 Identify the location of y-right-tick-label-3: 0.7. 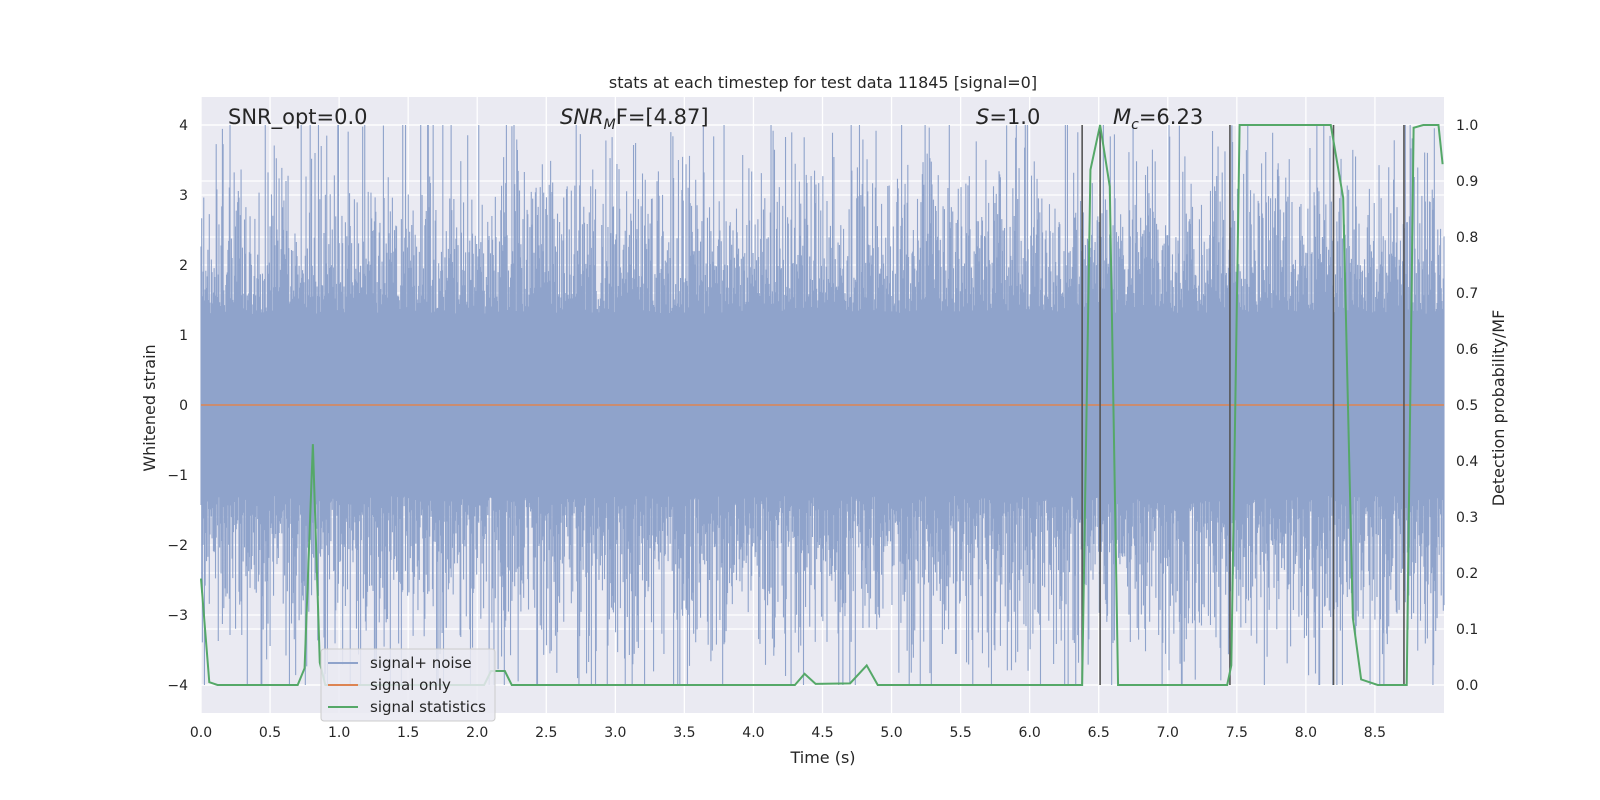
(1467, 294).